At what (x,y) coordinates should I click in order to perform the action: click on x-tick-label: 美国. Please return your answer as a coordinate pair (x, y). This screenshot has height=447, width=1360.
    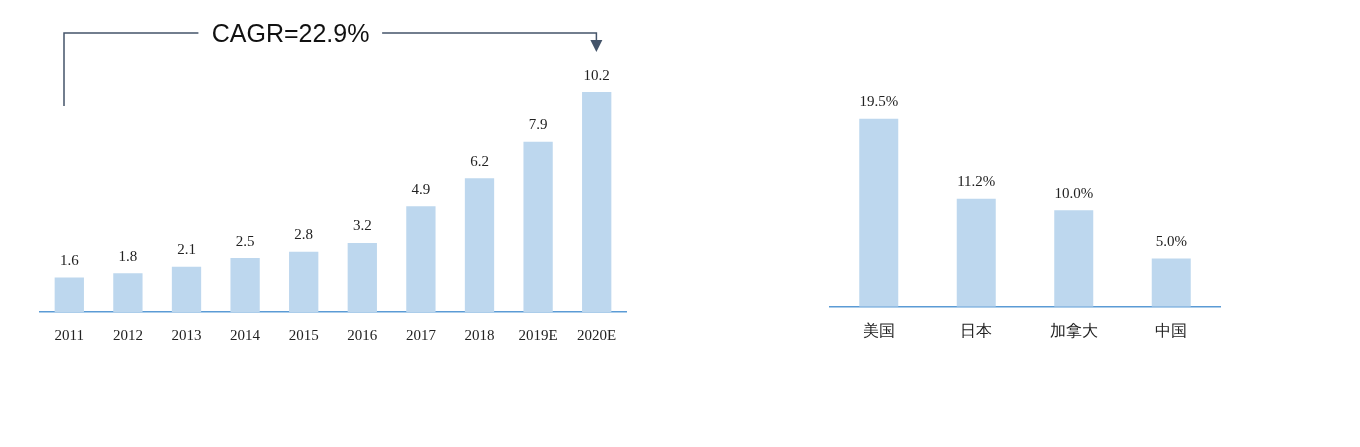
    Looking at the image, I should click on (878, 330).